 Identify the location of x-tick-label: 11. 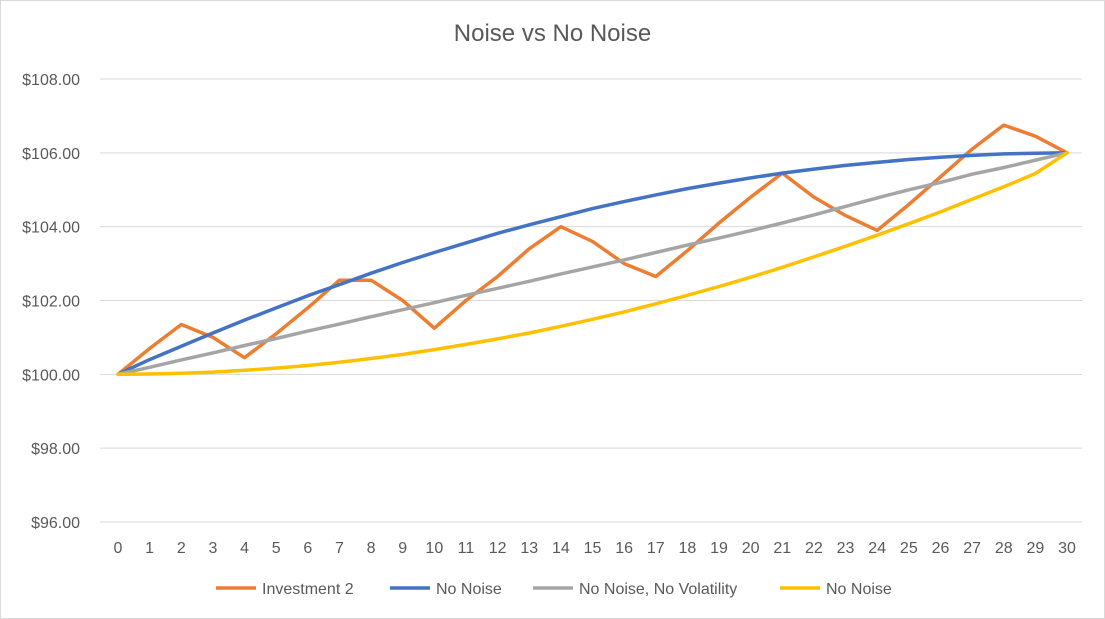
(466, 548).